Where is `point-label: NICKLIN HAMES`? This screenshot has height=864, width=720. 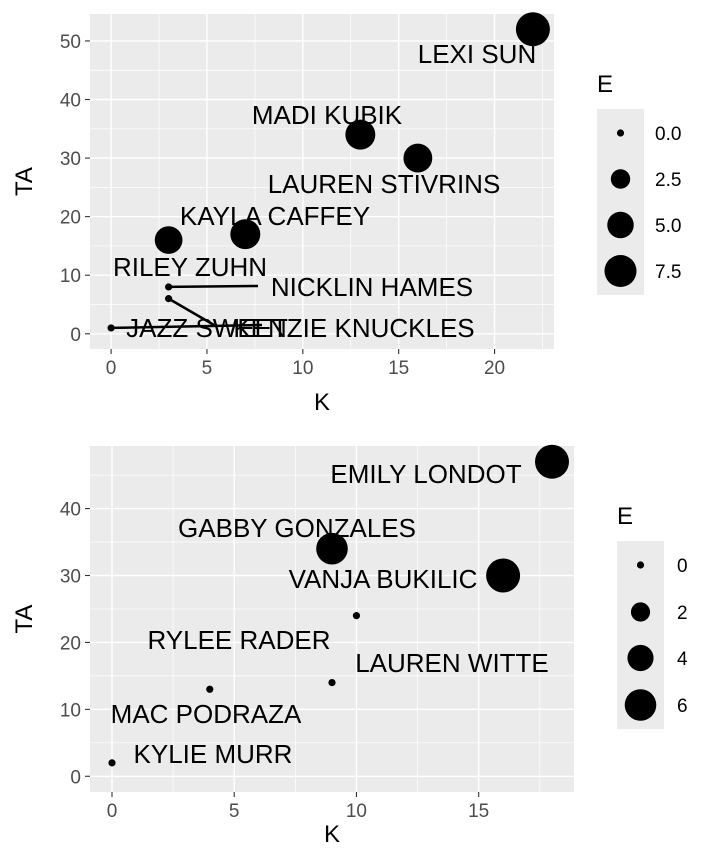
point-label: NICKLIN HAMES is located at coordinates (372, 287).